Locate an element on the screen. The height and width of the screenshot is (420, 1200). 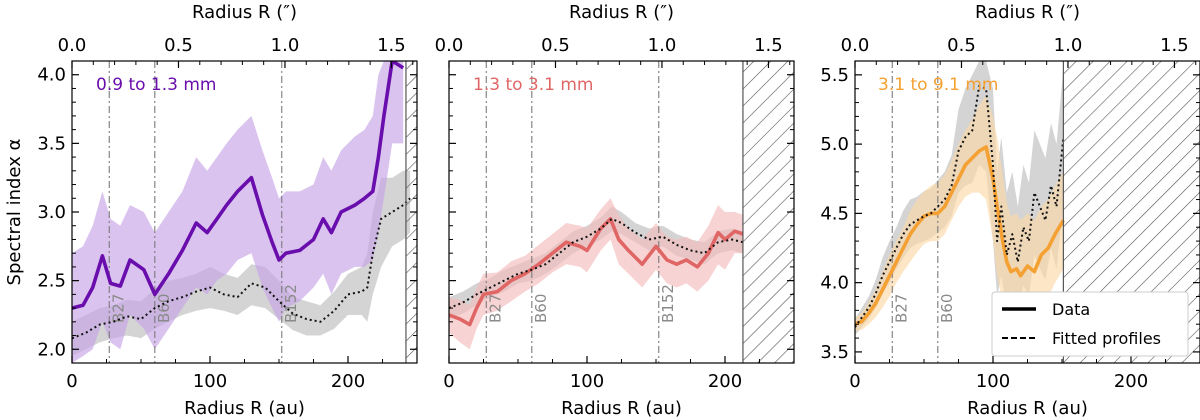
legend: Data Fitted profiles is located at coordinates (1090, 324).